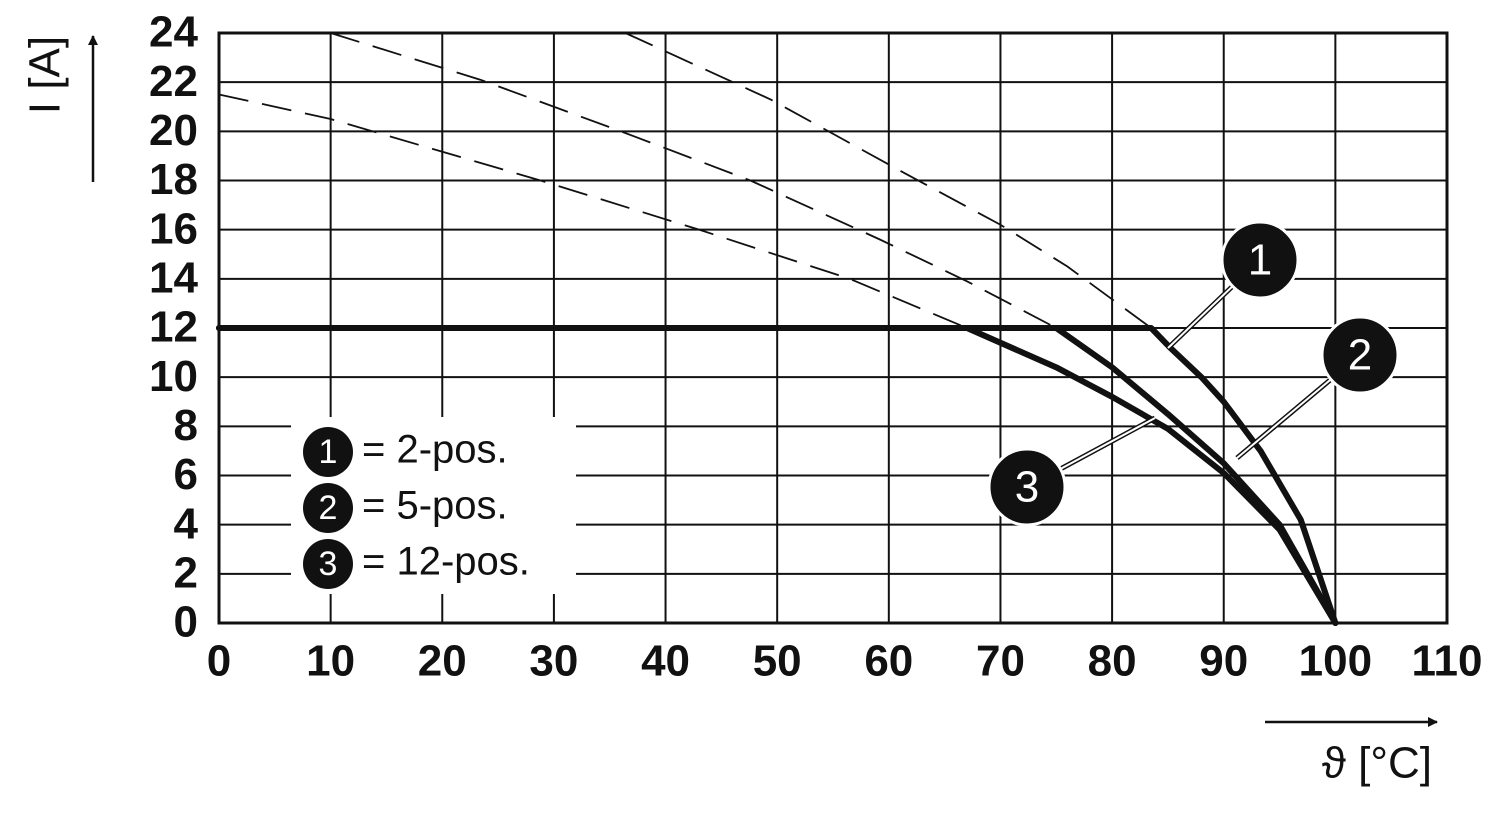  What do you see at coordinates (888, 661) in the screenshot?
I see `x-tick-label: 60` at bounding box center [888, 661].